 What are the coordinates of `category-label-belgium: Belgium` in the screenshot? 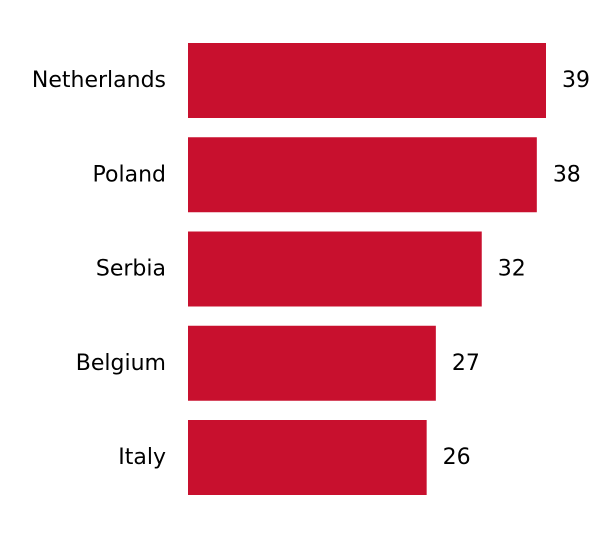 It's located at (121, 363).